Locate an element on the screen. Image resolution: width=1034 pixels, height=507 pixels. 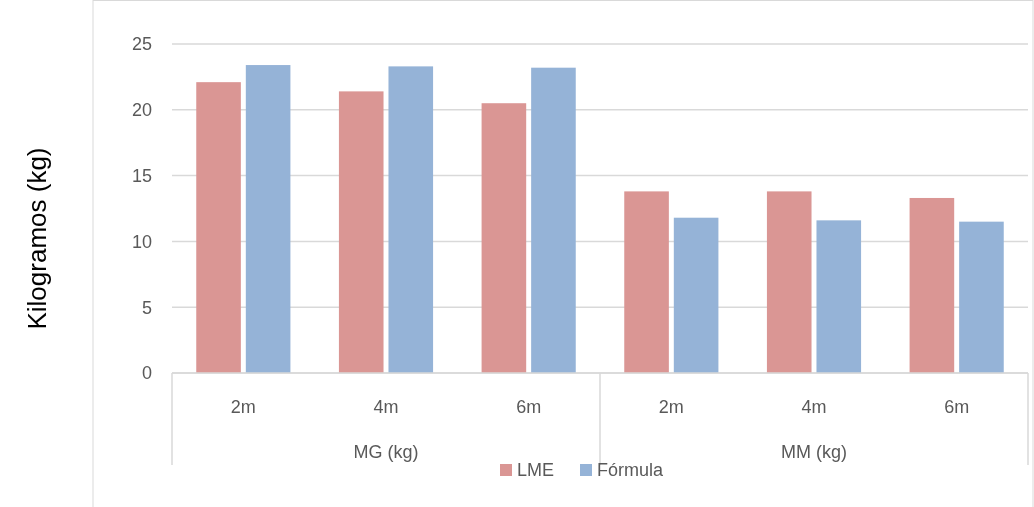
y-tick-label: 25 is located at coordinates (141, 44).